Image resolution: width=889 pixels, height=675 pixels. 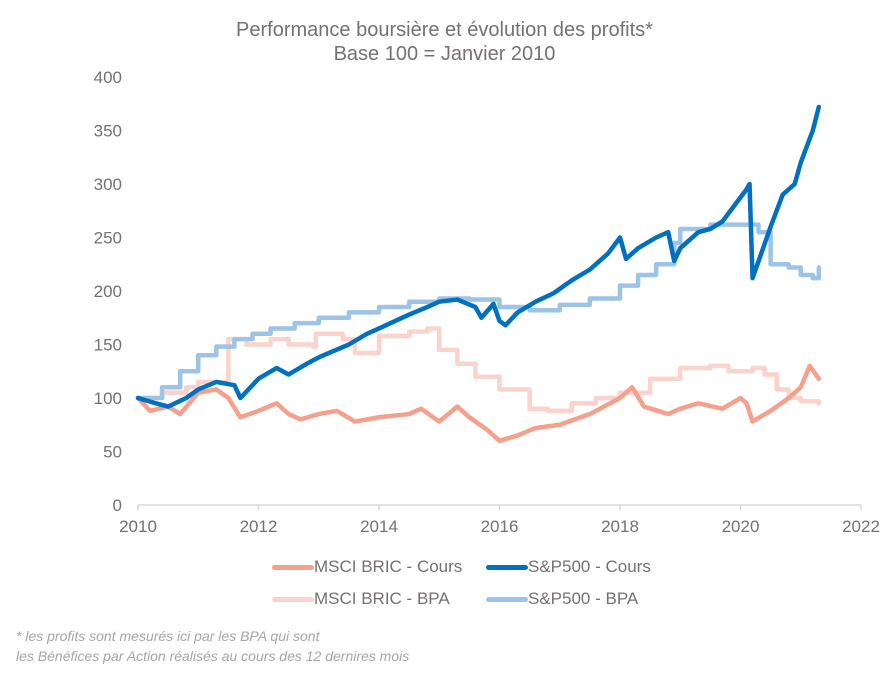 What do you see at coordinates (589, 566) in the screenshot?
I see `legend-label: S&P500 - Cours` at bounding box center [589, 566].